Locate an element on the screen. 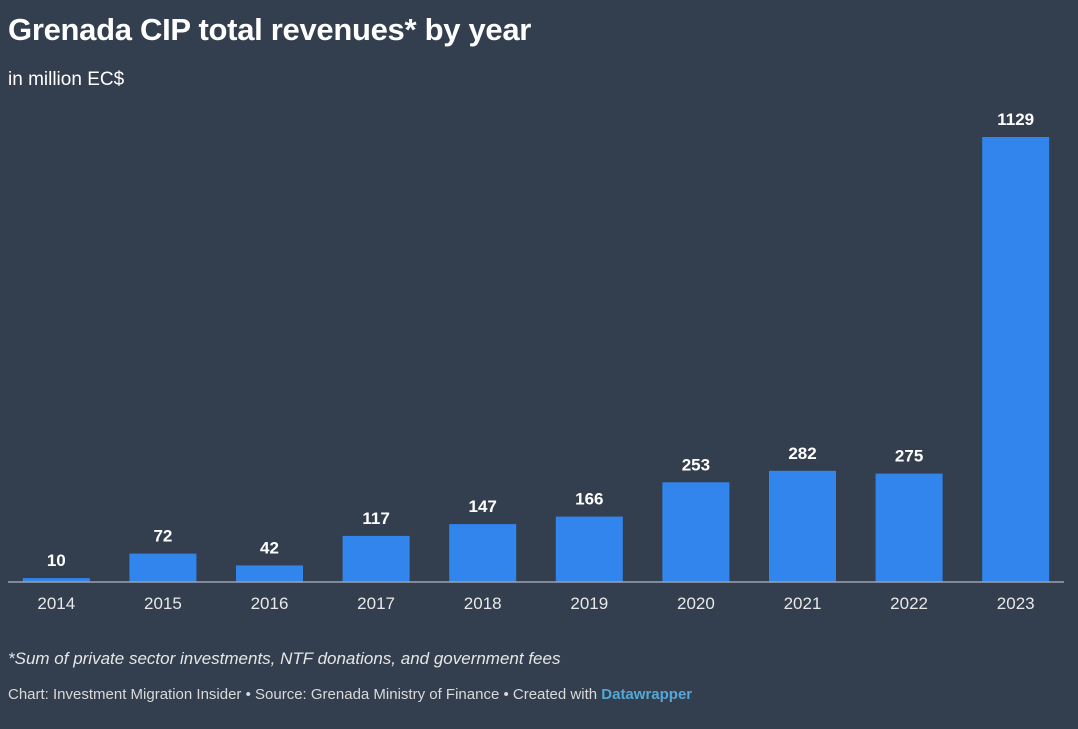 This screenshot has width=1078, height=729. x-tick-label-2020: 2020 is located at coordinates (696, 603).